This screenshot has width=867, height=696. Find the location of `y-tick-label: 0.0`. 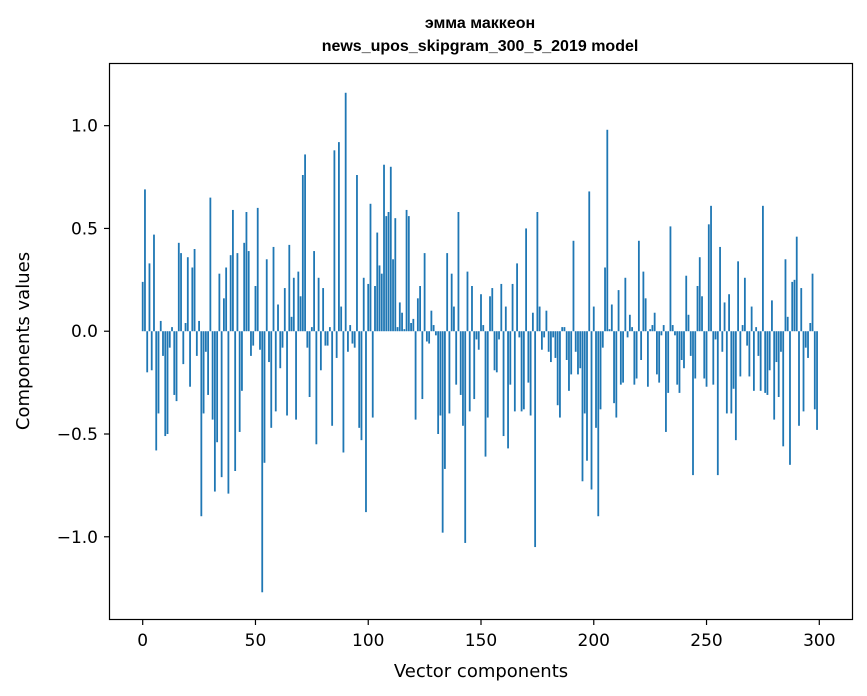

y-tick-label: 0.0 is located at coordinates (84, 332).